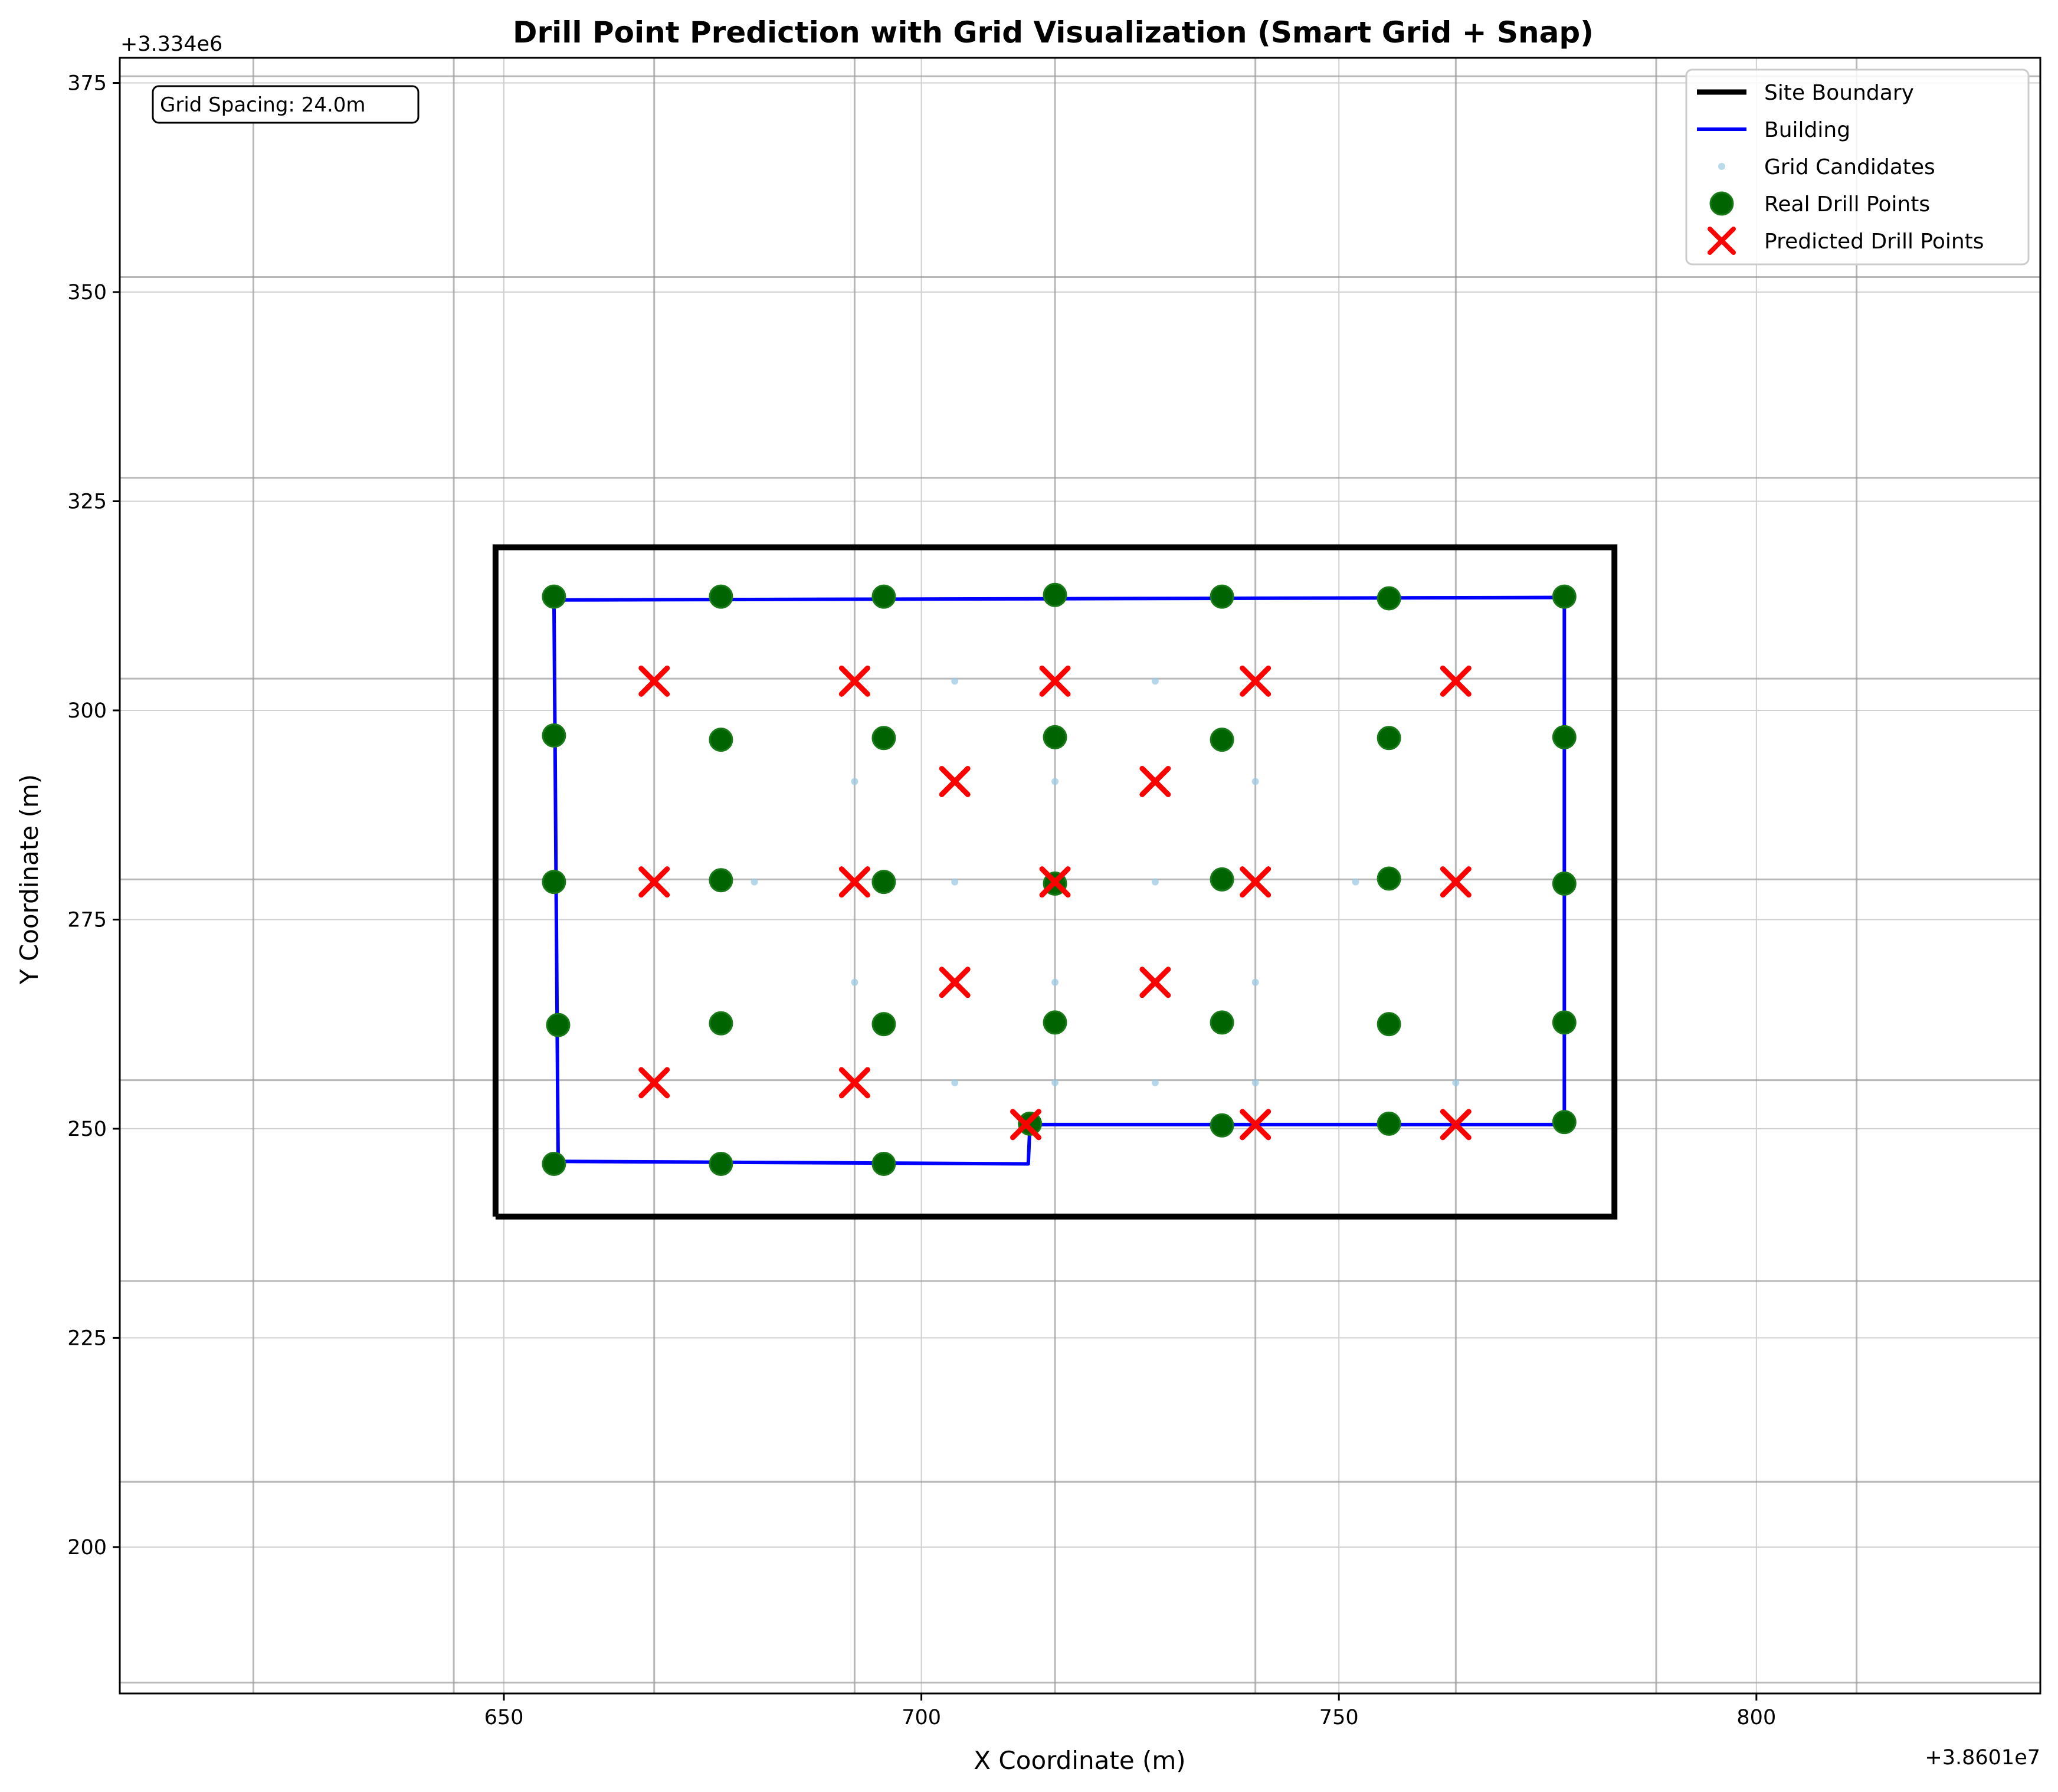 This screenshot has width=2058, height=1792. Describe the element at coordinates (87, 1129) in the screenshot. I see `y-tick-label: 250` at that location.